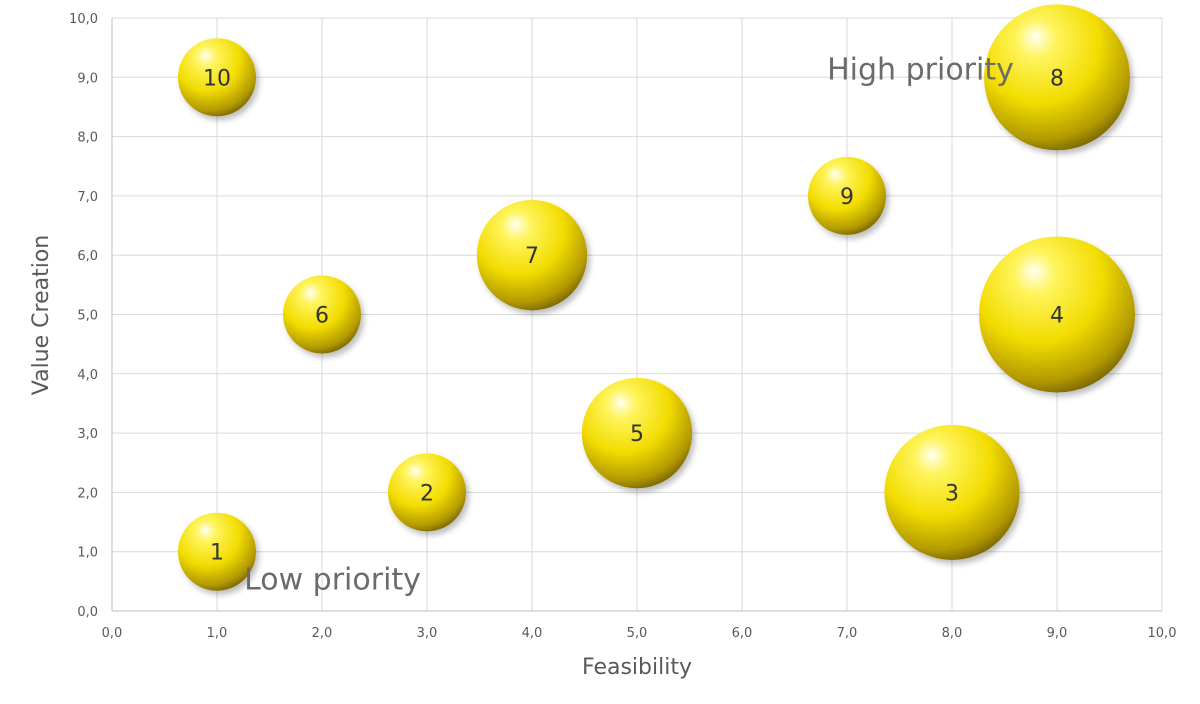  I want to click on bubble-label: 8, so click(1057, 78).